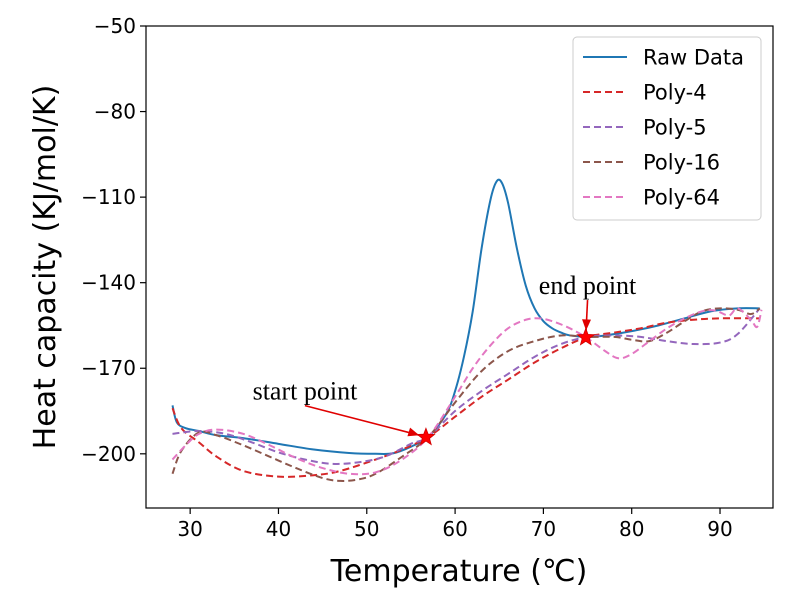 The width and height of the screenshot is (804, 606). Describe the element at coordinates (681, 198) in the screenshot. I see `legend-label-poly-64: Poly-64` at that location.